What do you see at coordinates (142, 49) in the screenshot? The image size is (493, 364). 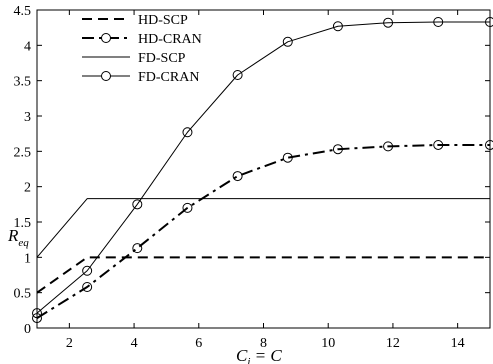 I see `legend: HD-SCP HD-CRAN FD-SCP FD-CRAN` at bounding box center [142, 49].